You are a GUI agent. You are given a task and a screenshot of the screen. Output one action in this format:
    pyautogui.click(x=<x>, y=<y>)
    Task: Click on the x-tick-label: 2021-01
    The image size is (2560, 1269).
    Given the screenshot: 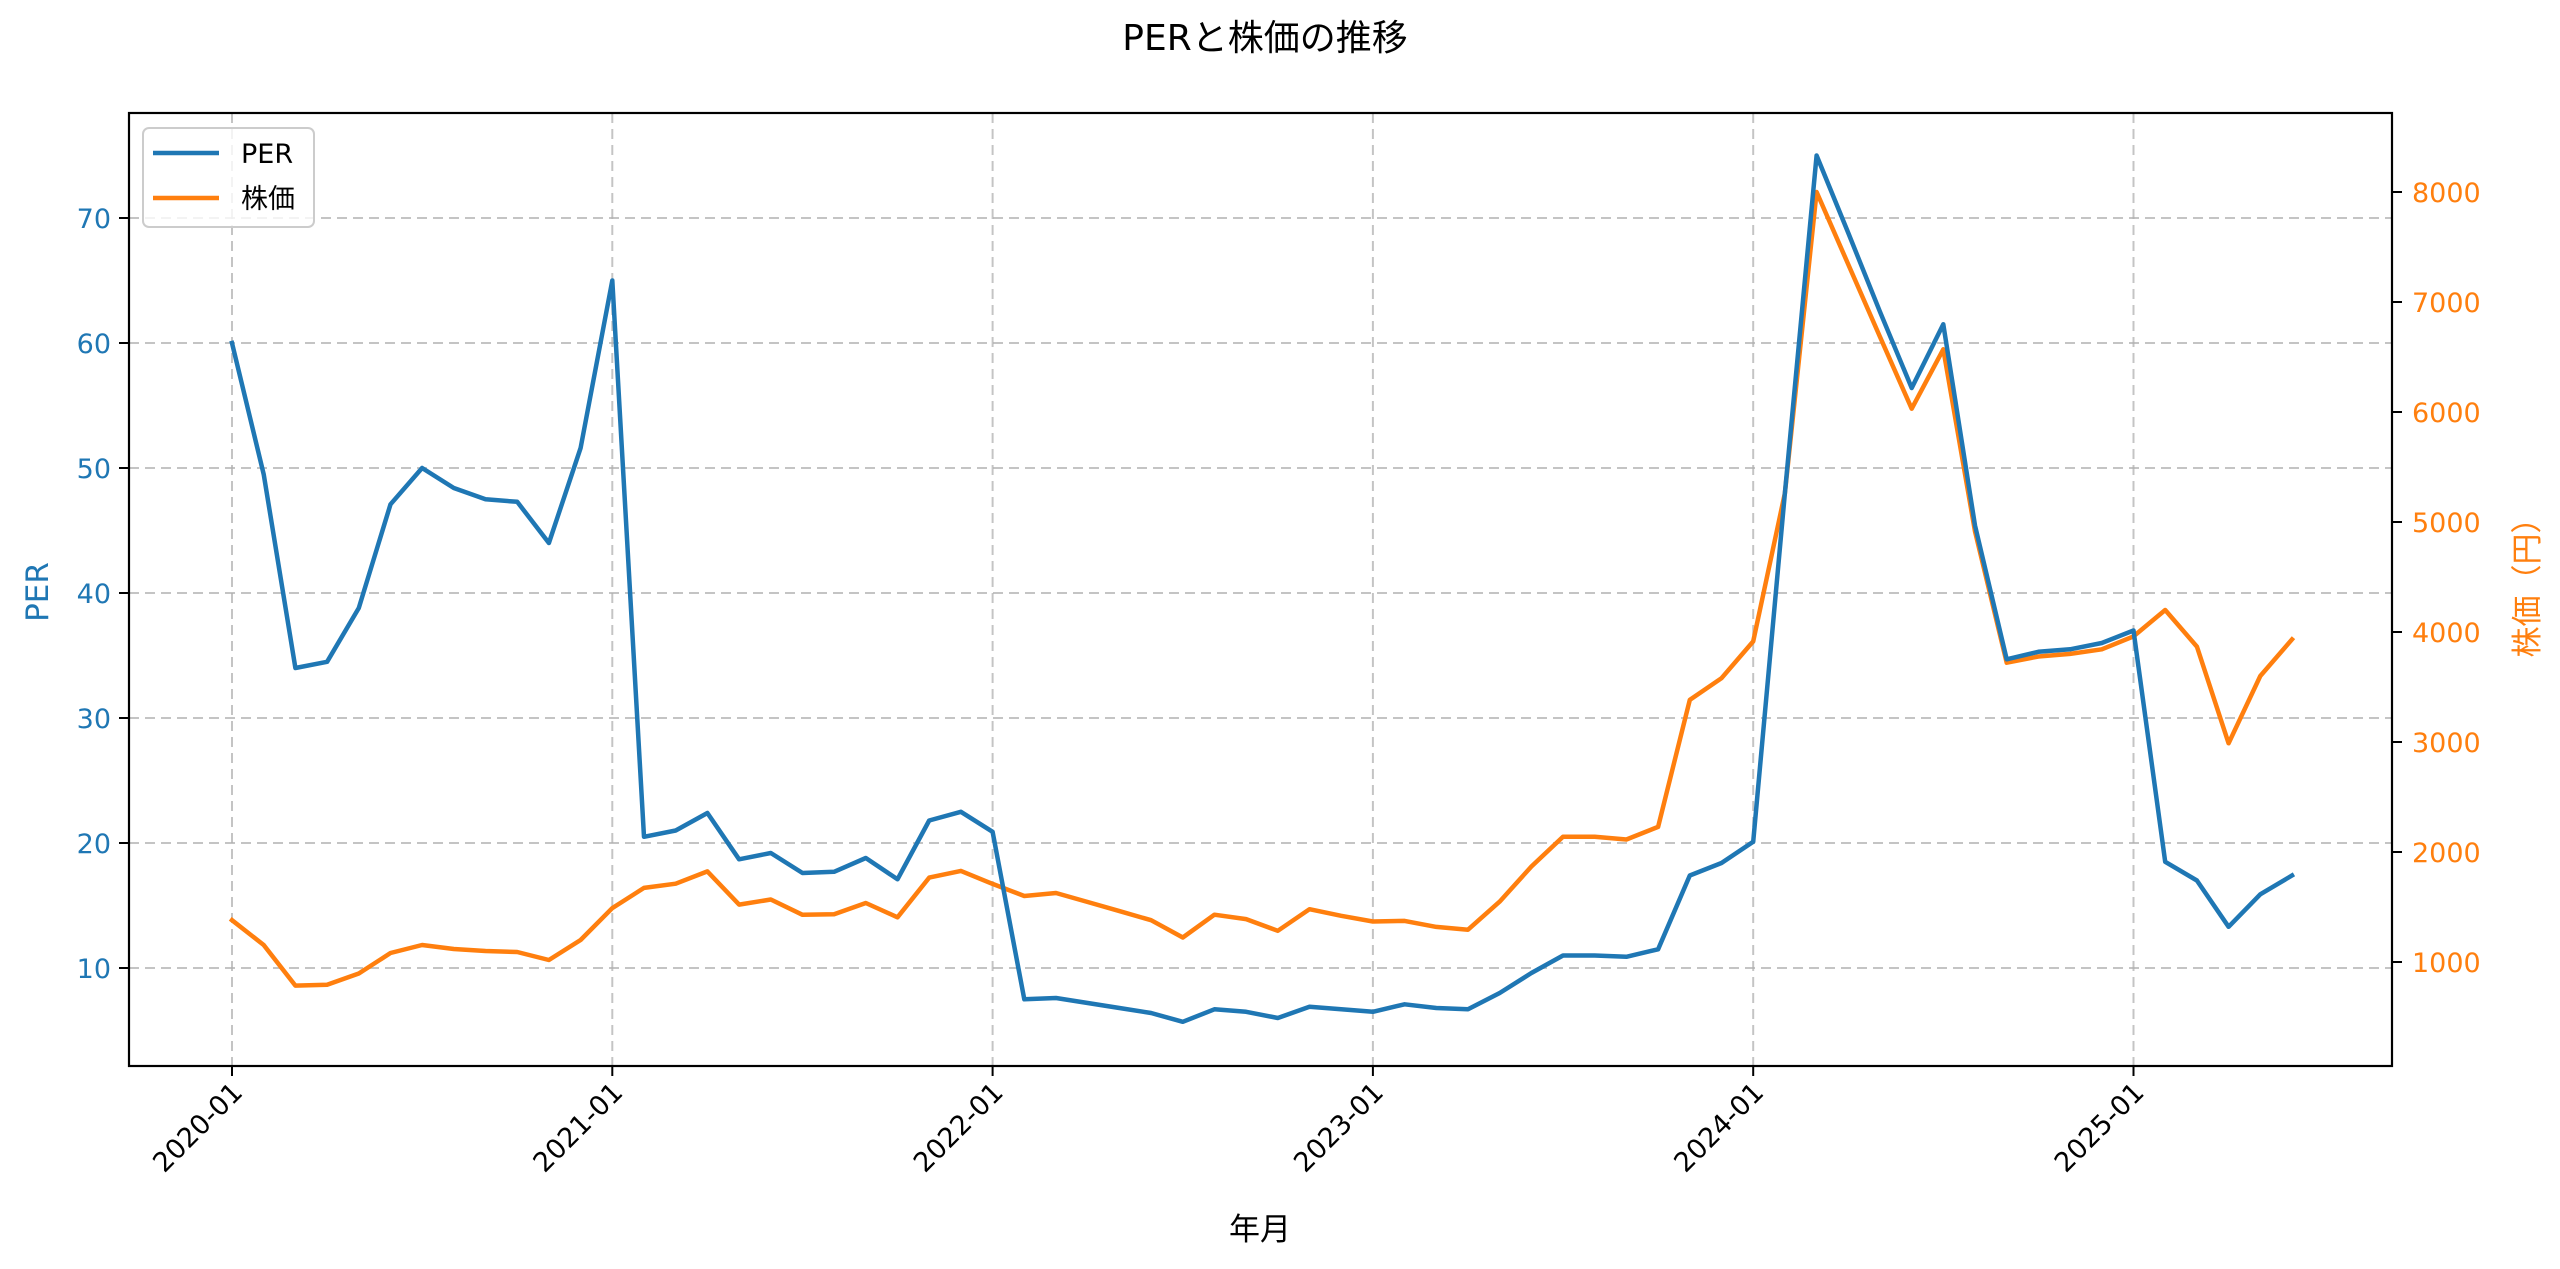 What is the action you would take?
    pyautogui.click(x=579, y=1128)
    